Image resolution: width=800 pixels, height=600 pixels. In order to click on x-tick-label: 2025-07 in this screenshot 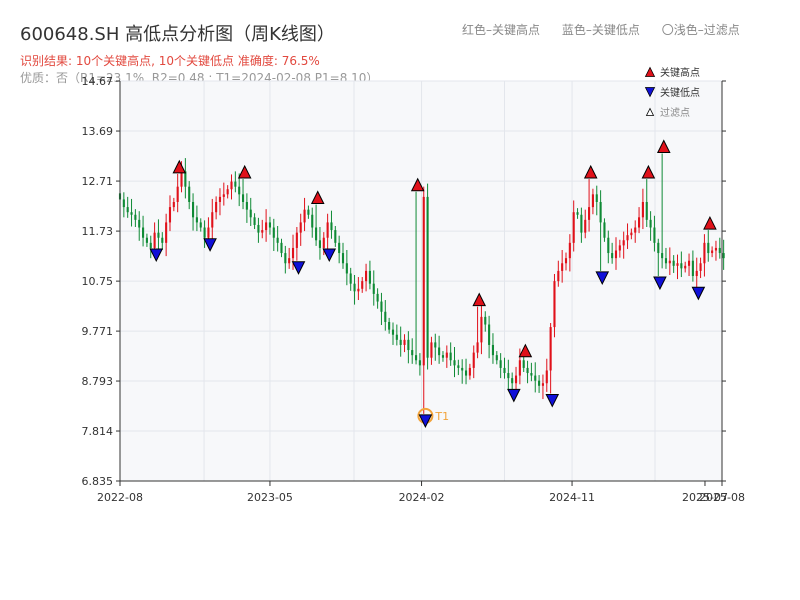, I will do `click(705, 497)`.